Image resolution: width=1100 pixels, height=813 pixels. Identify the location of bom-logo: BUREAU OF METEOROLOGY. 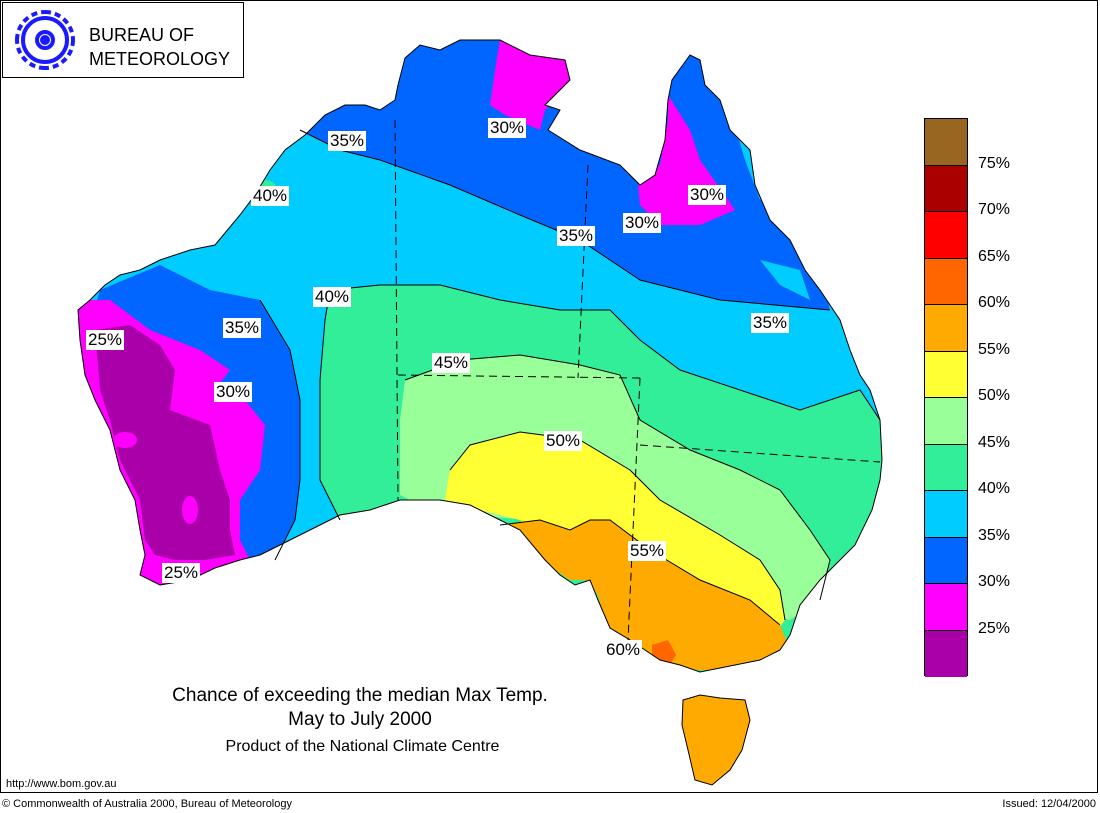
(123, 40).